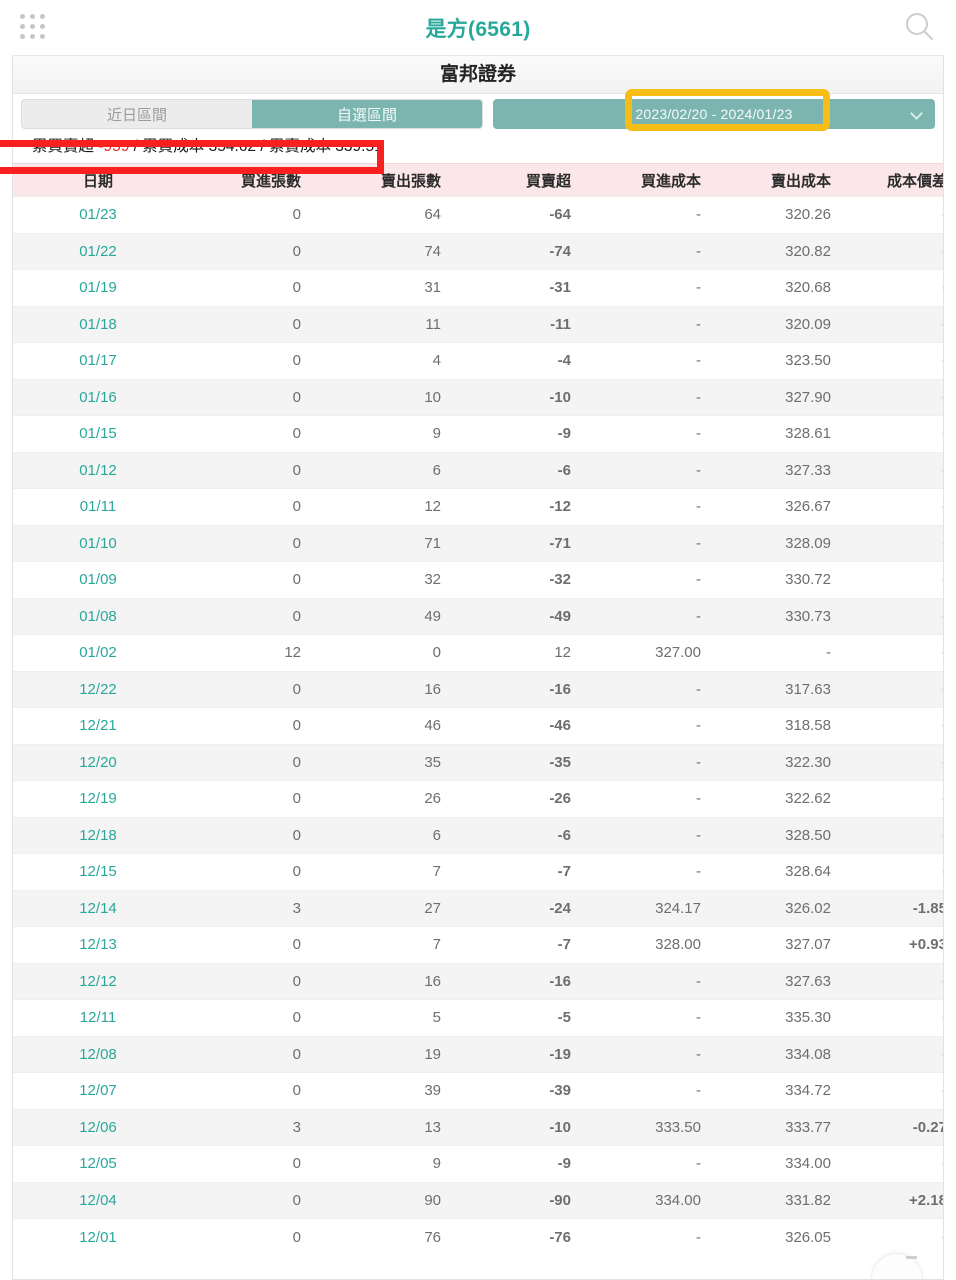 The image size is (956, 1280). I want to click on cell-sell_cost: 323.50, so click(788, 360).